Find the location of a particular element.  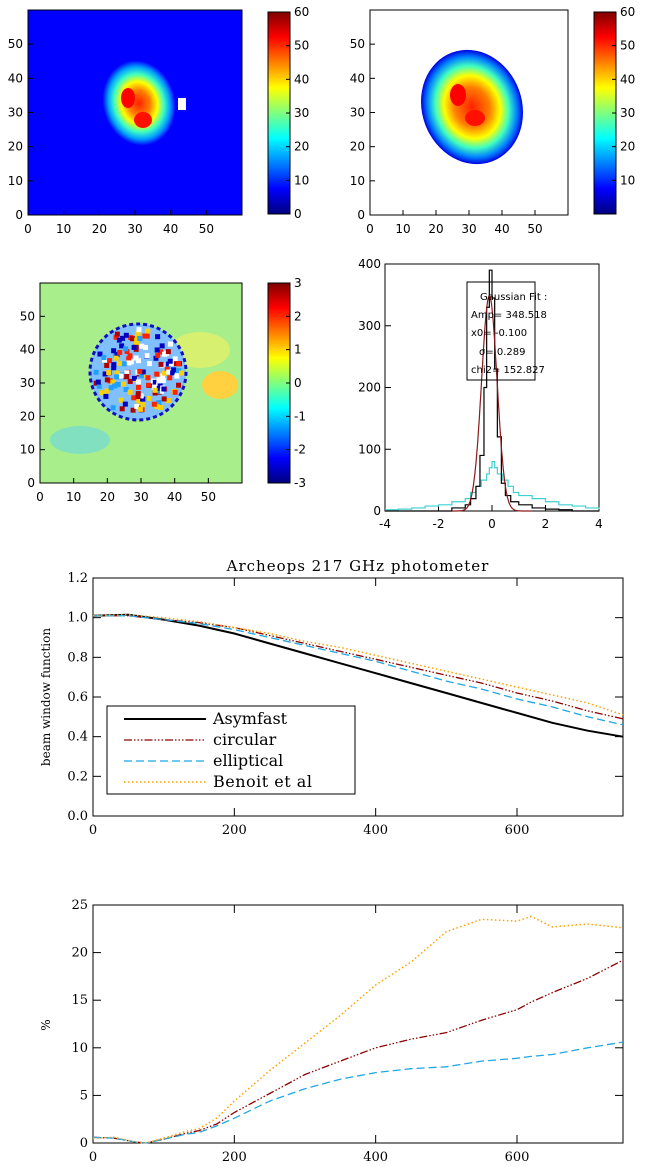

histogram-series is located at coordinates (492, 390).